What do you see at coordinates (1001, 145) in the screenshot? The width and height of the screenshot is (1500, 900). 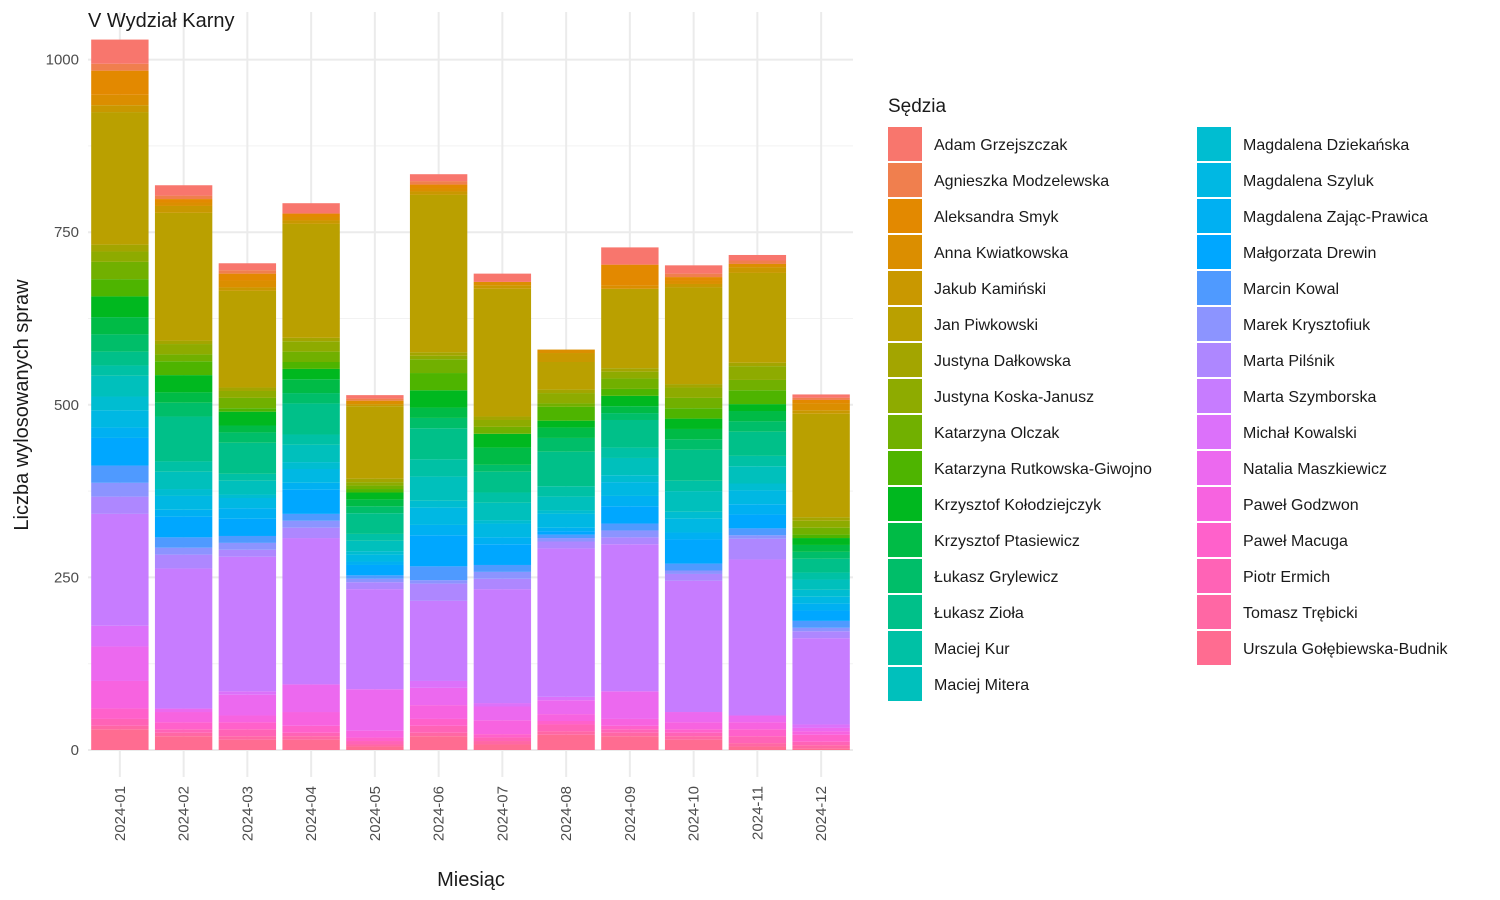 I see `legend-label: Adam Grzejszczak` at bounding box center [1001, 145].